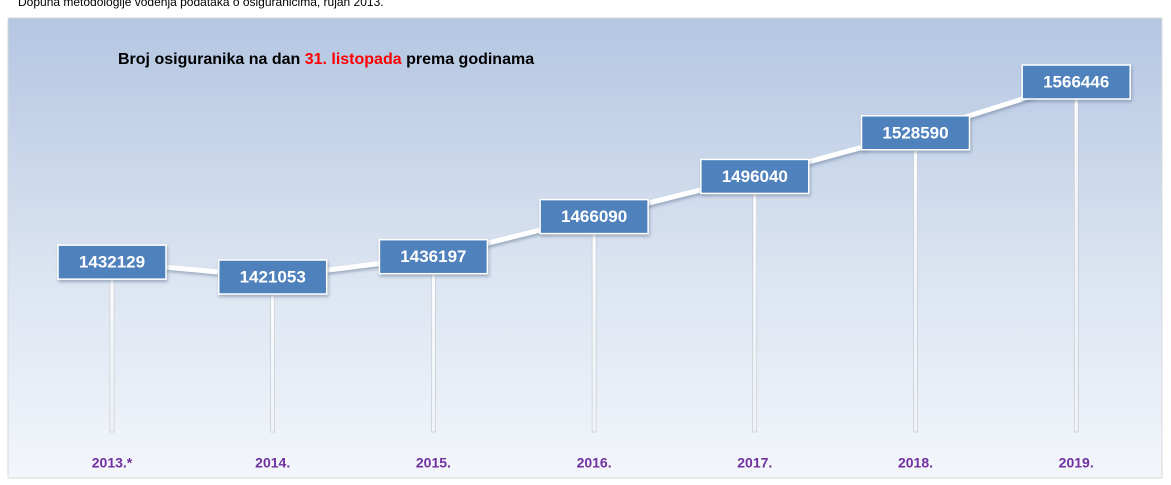 The width and height of the screenshot is (1171, 485). What do you see at coordinates (211, 59) in the screenshot?
I see `title-part: Broj osiguranika na dan` at bounding box center [211, 59].